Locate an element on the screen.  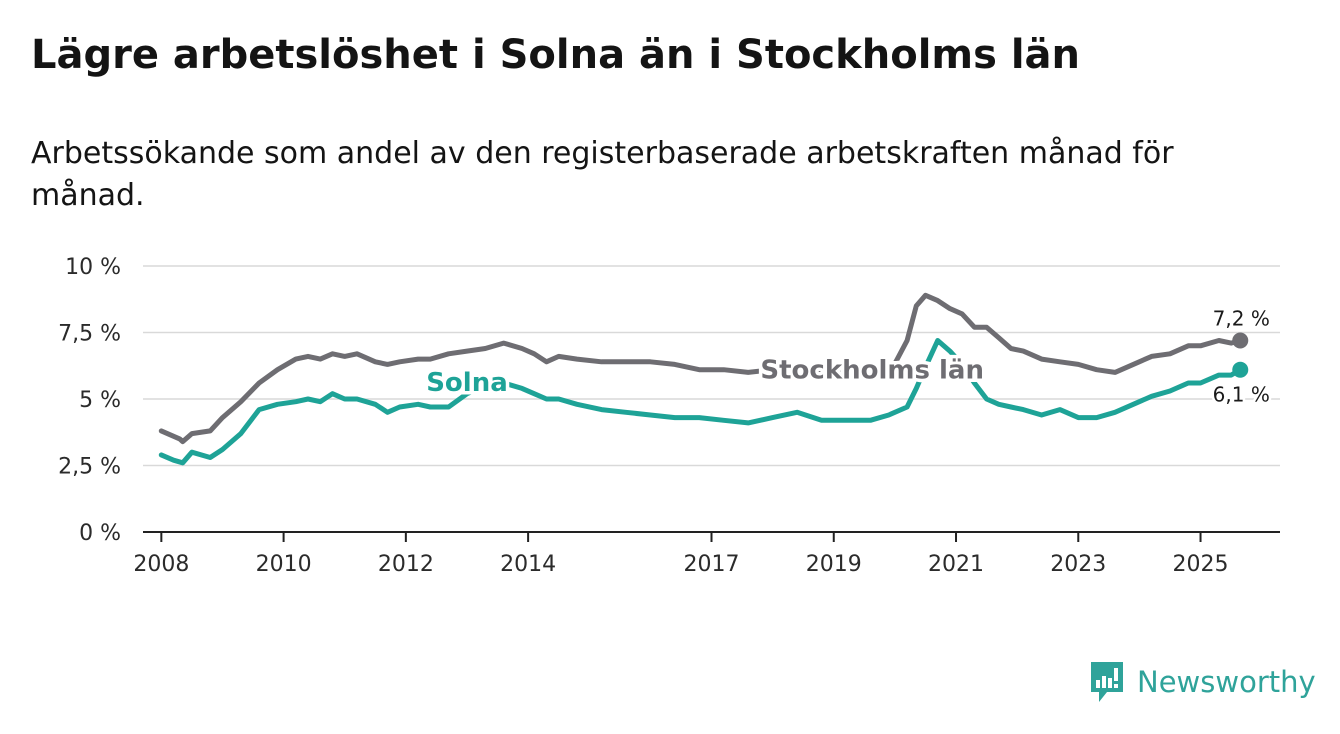
y-tick-label: 0 % is located at coordinates (100, 533).